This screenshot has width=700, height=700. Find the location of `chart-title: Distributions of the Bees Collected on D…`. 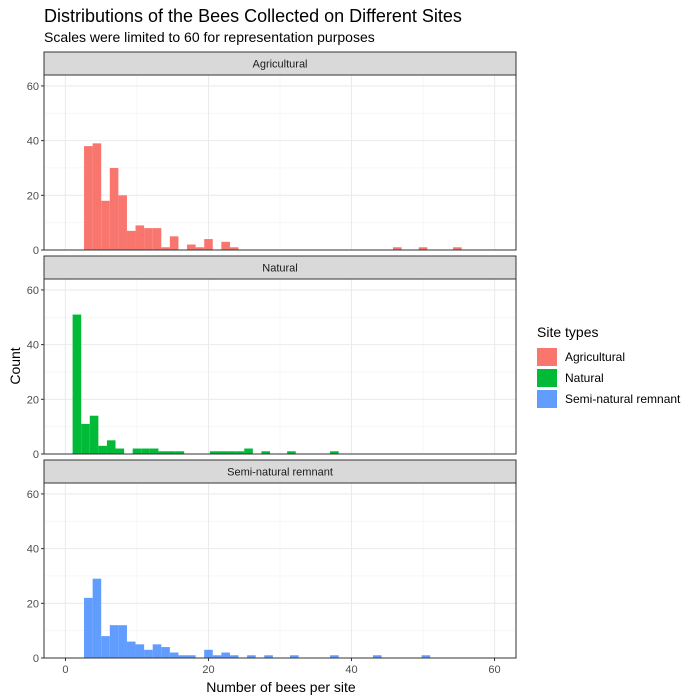

chart-title: Distributions of the Bees Collected on D… is located at coordinates (253, 16).